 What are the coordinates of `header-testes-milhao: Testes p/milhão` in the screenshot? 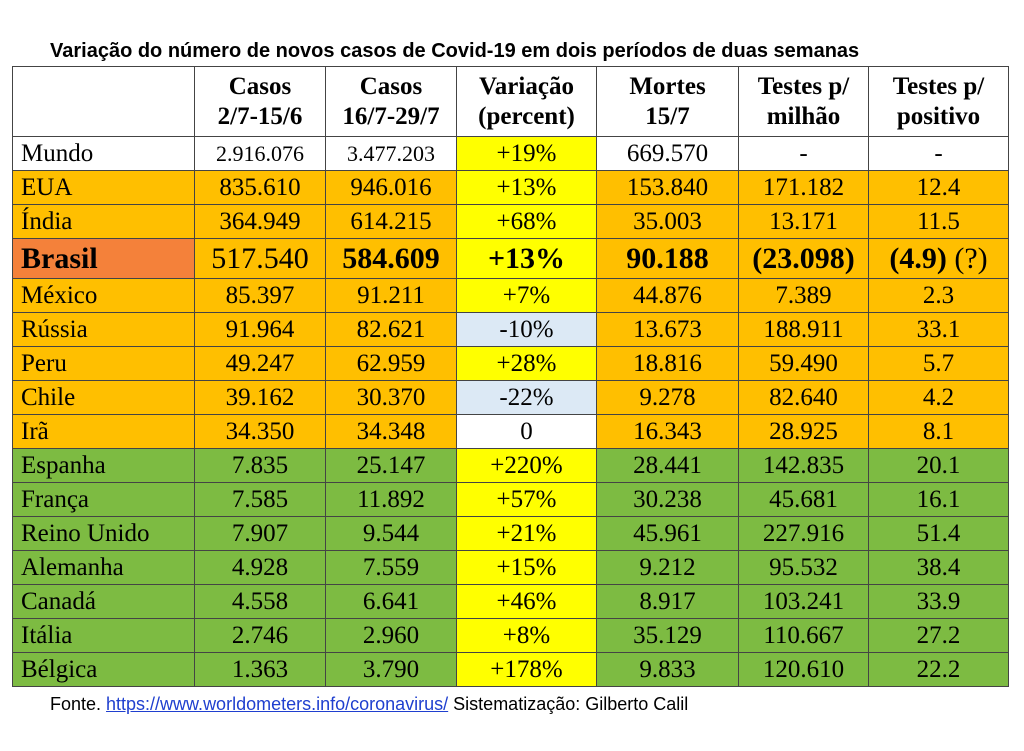 It's located at (803, 101).